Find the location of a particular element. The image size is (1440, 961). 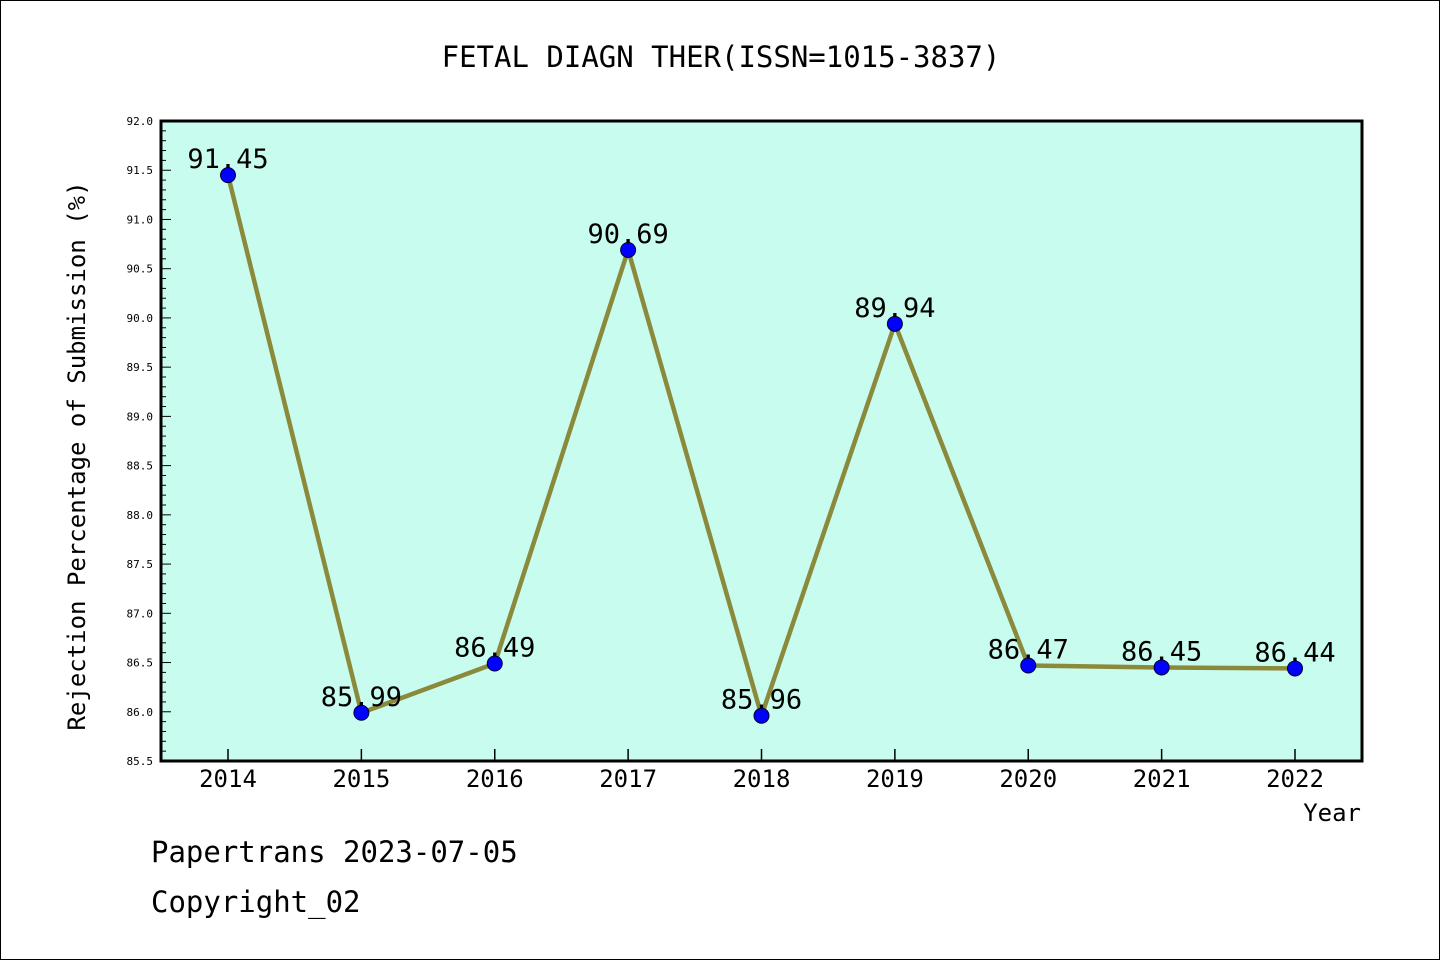

y-tick-label: 91.5 is located at coordinates (140, 170).